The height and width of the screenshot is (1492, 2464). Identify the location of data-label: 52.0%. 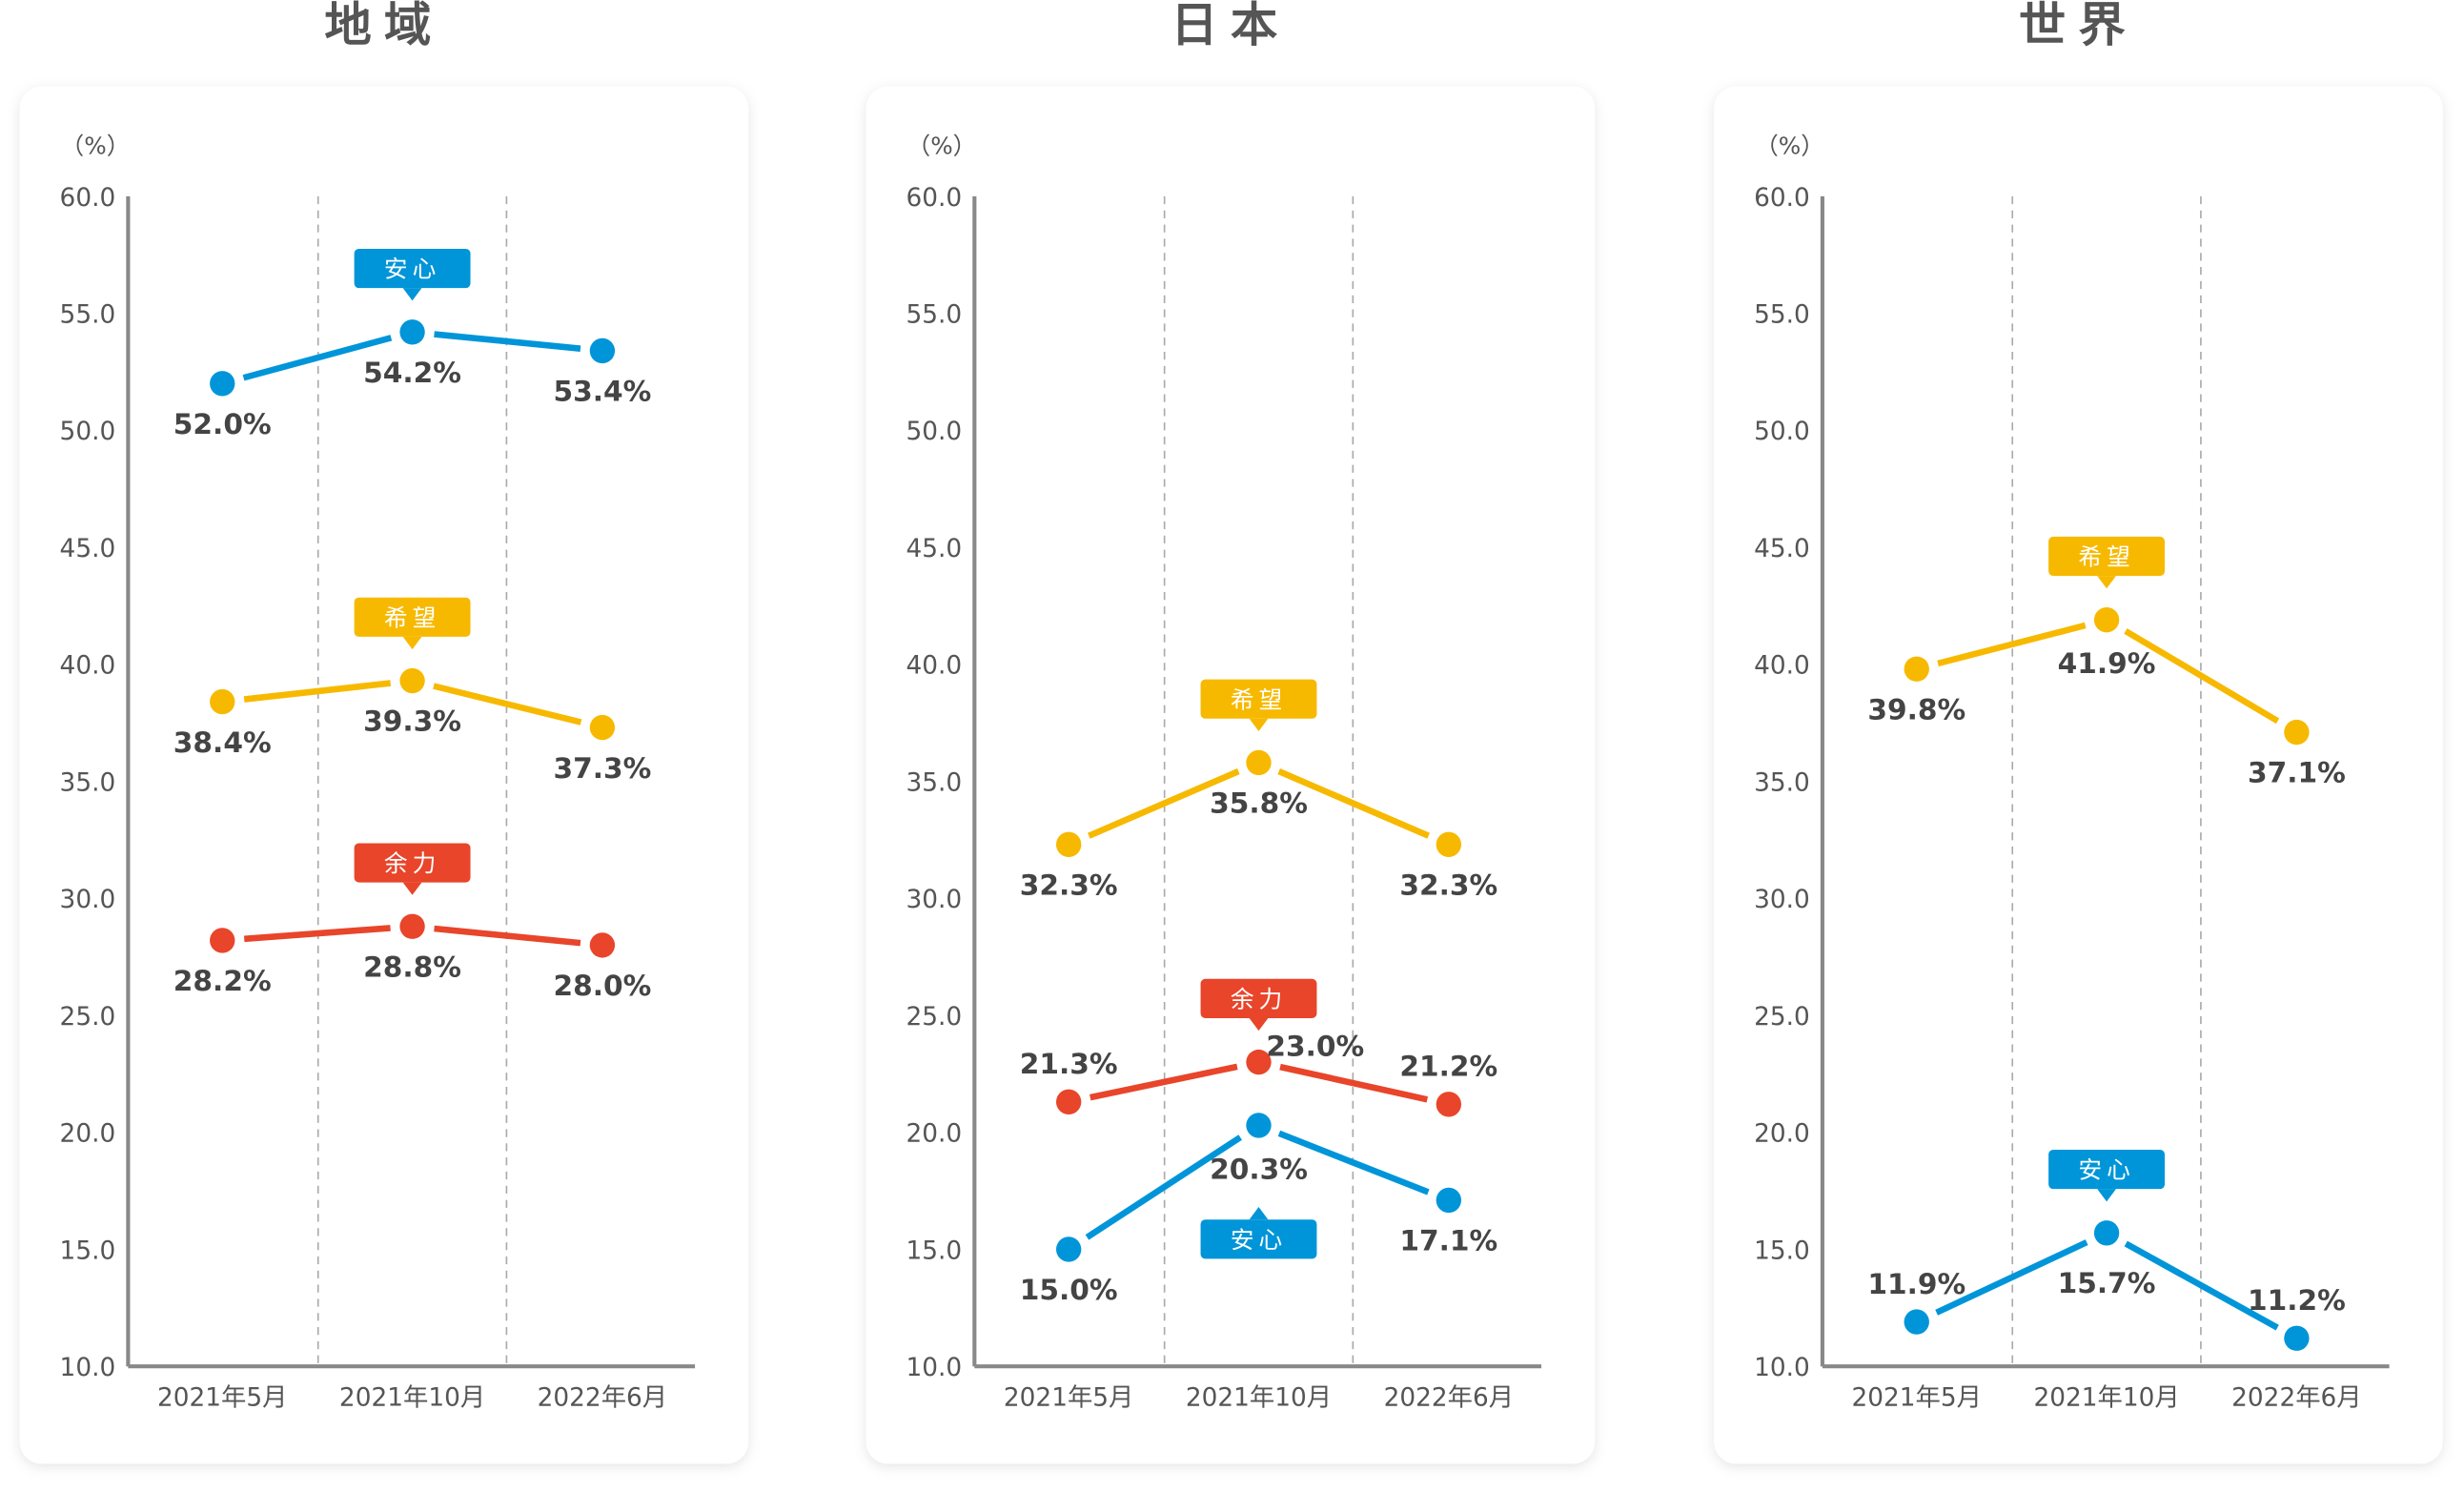
(222, 424).